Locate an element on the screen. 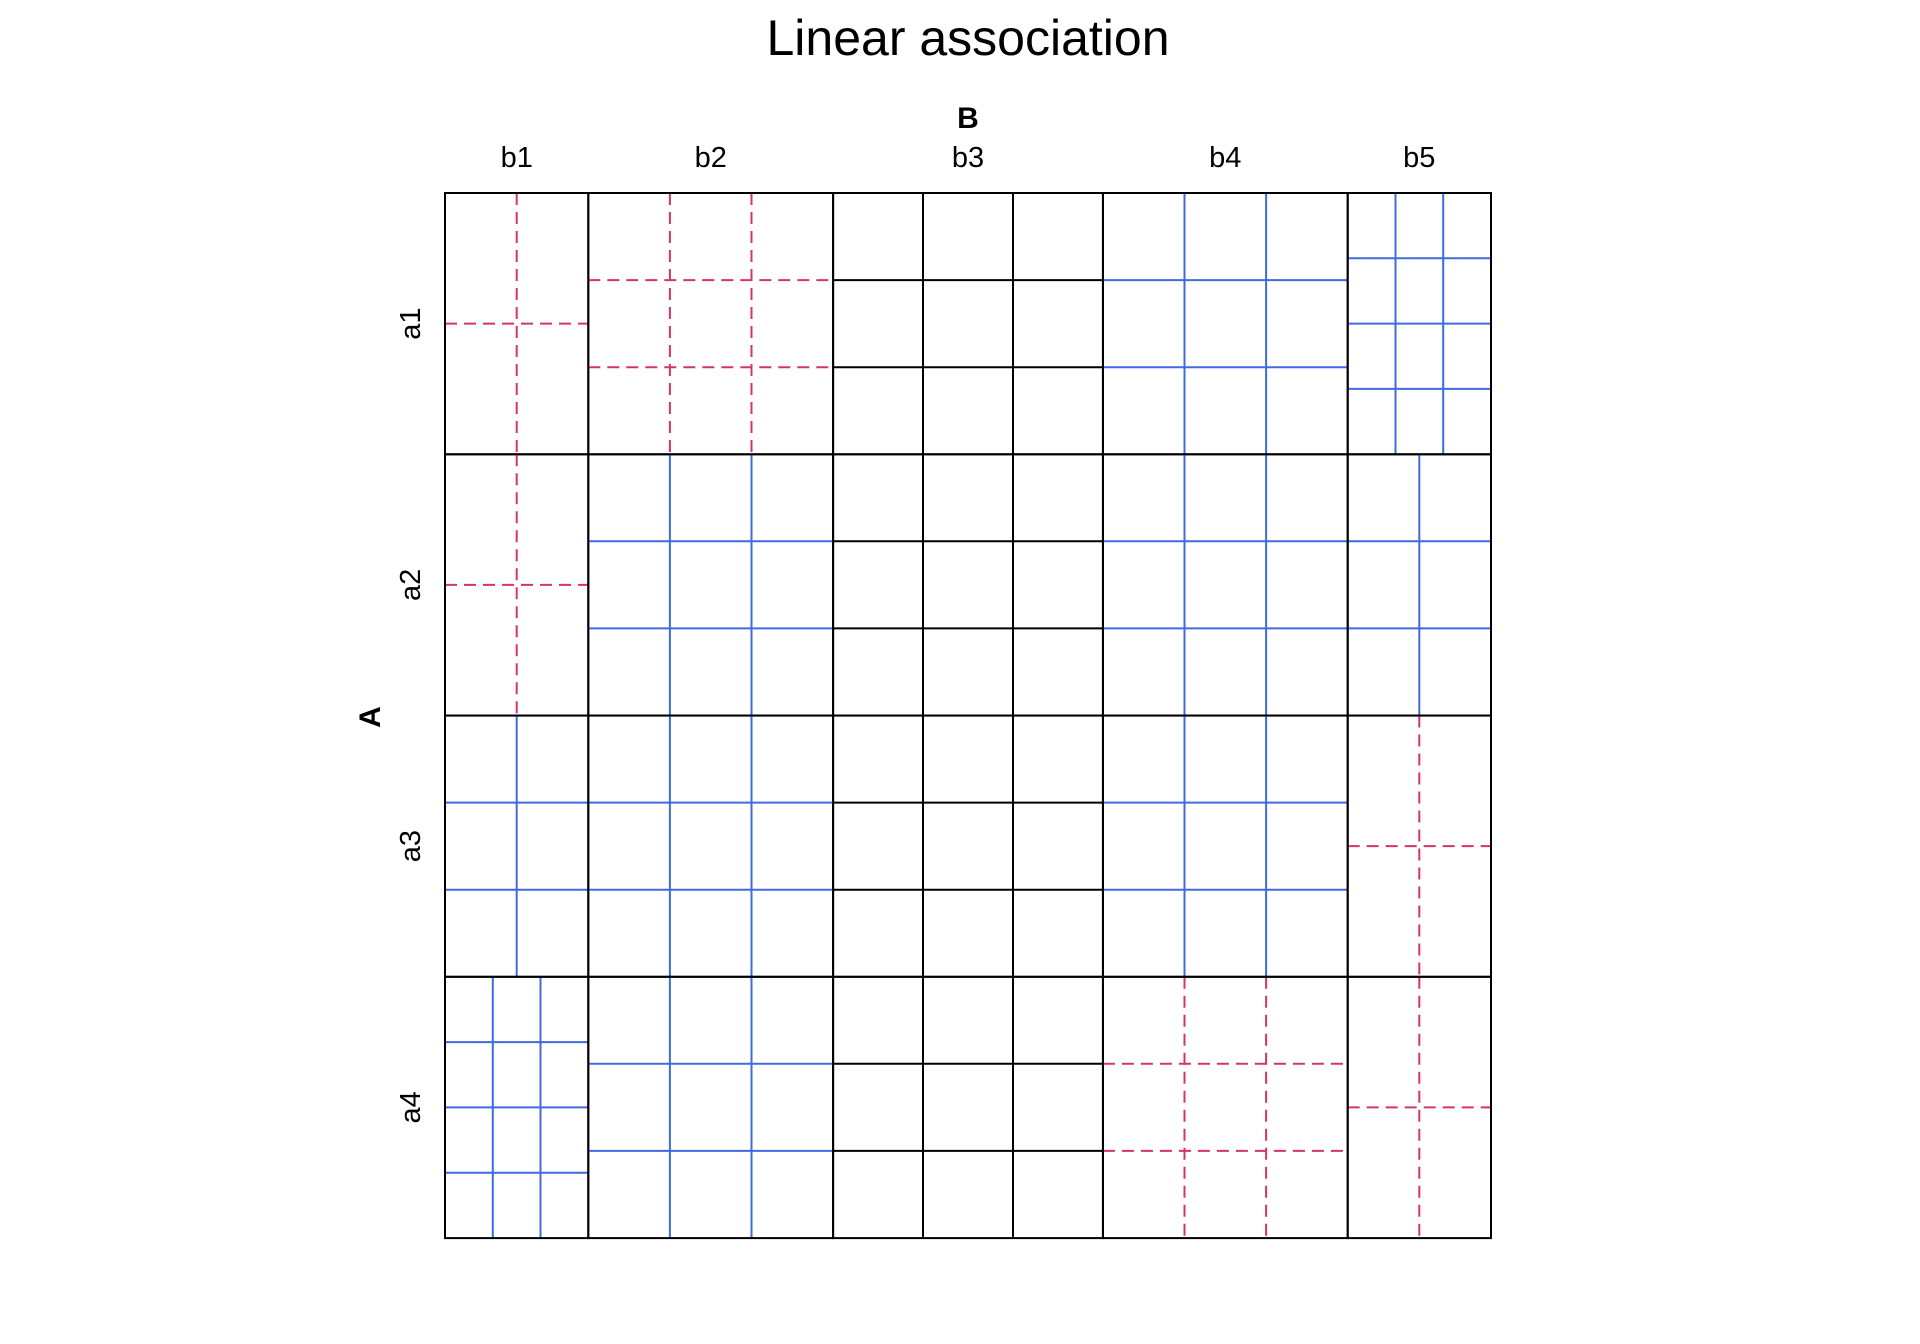 The height and width of the screenshot is (1344, 1920). mosaic-cell-a2-b1 is located at coordinates (517, 585).